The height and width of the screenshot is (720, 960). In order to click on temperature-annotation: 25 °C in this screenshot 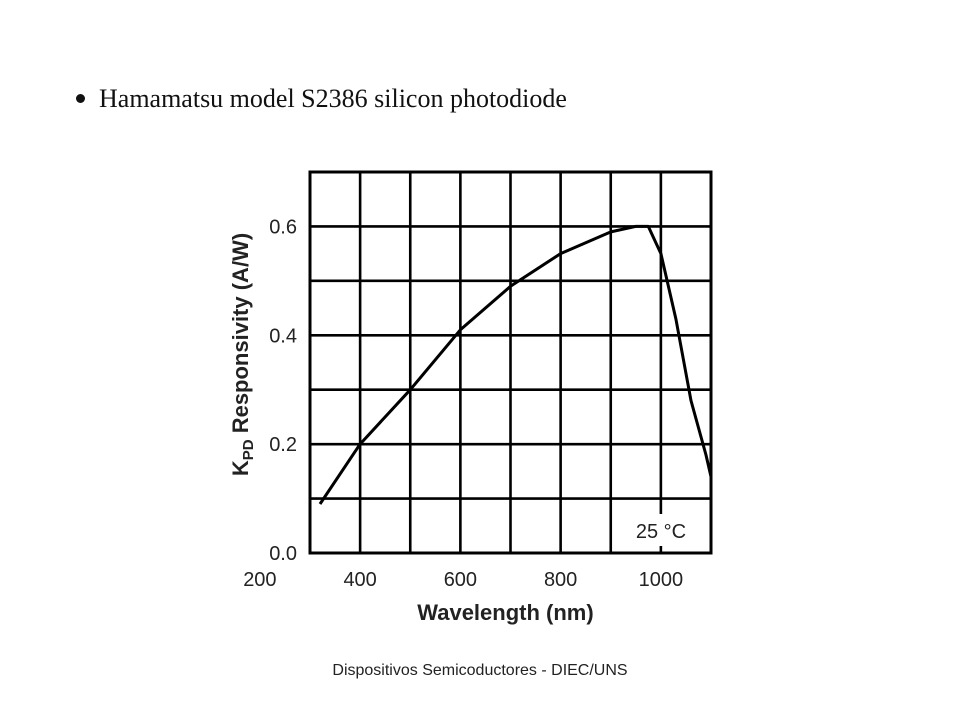, I will do `click(661, 532)`.